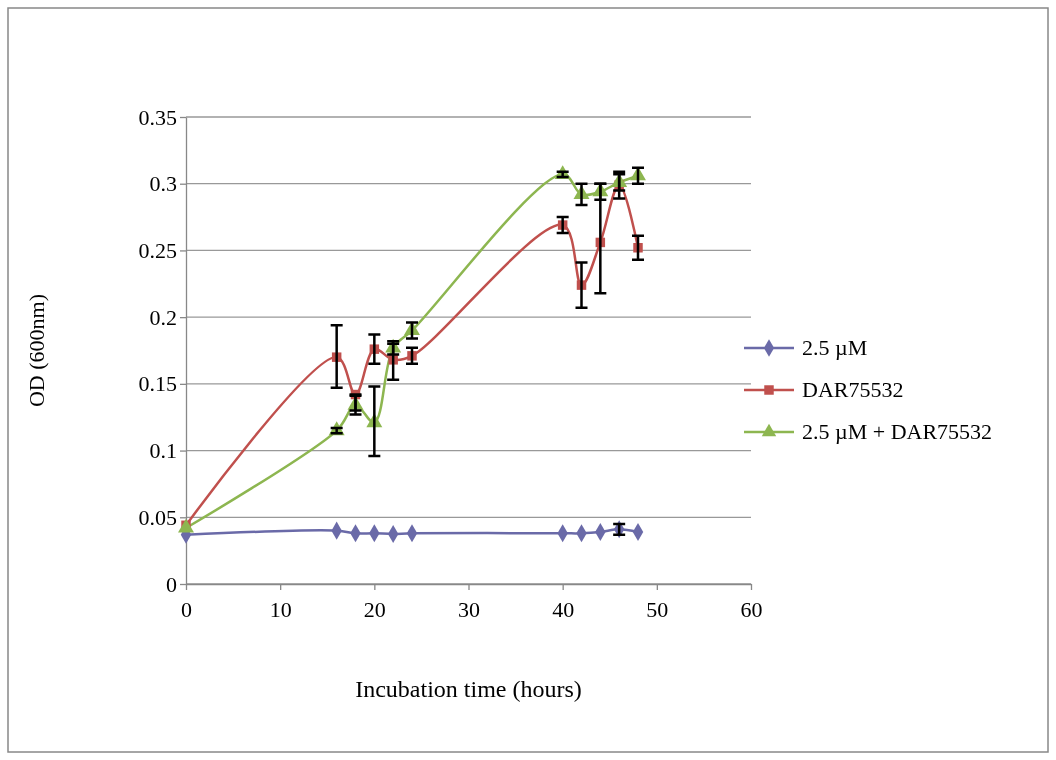 This screenshot has height=760, width=1056. I want to click on y-tick-label: 0.1, so click(163, 451).